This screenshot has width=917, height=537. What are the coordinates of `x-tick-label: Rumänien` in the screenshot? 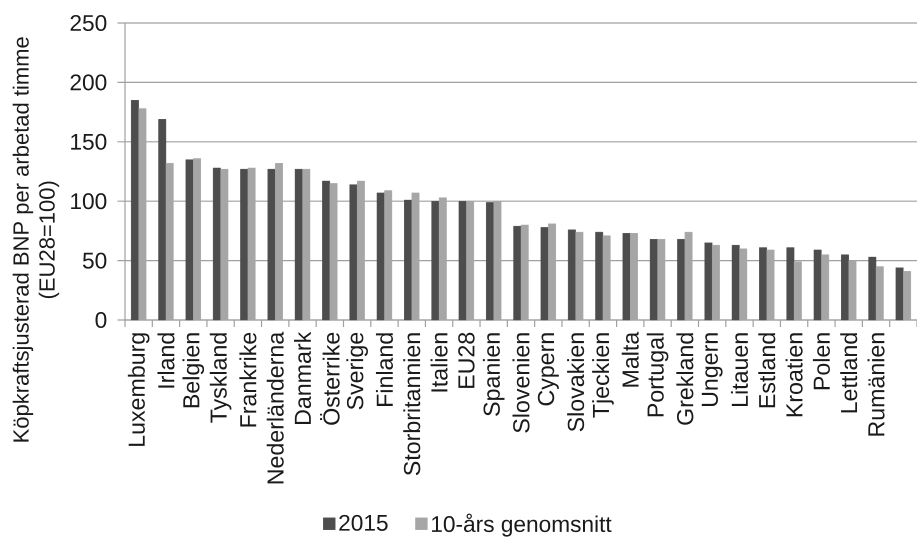 It's located at (876, 384).